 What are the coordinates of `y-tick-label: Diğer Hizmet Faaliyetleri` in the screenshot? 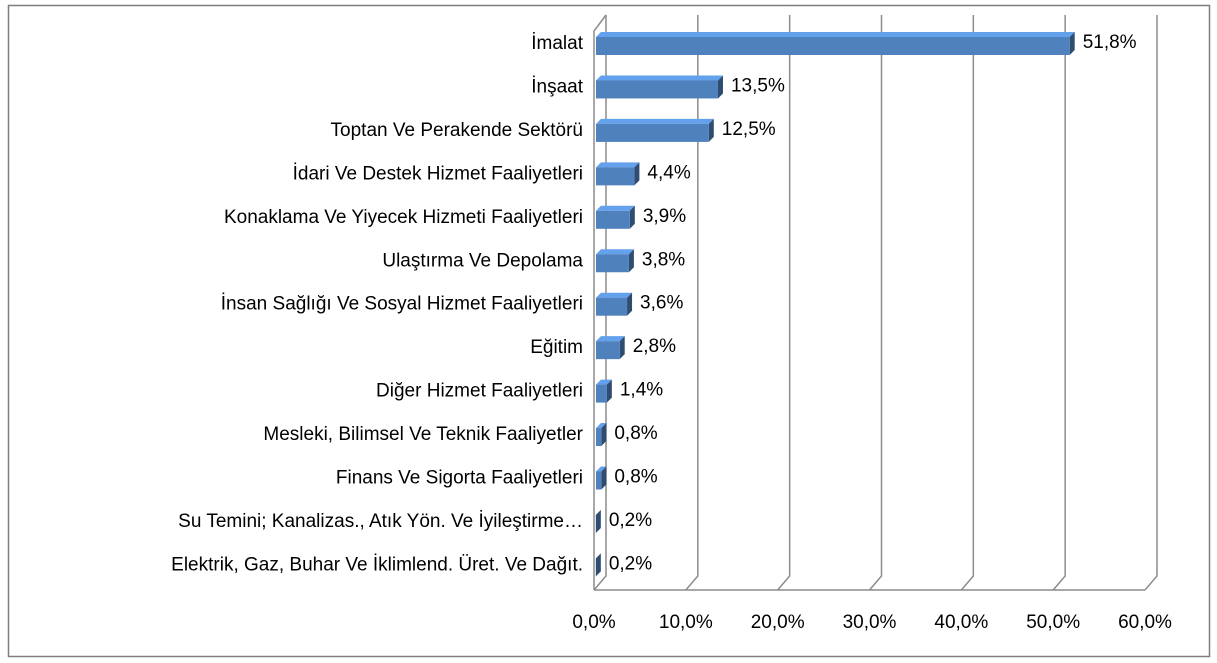 It's located at (479, 391).